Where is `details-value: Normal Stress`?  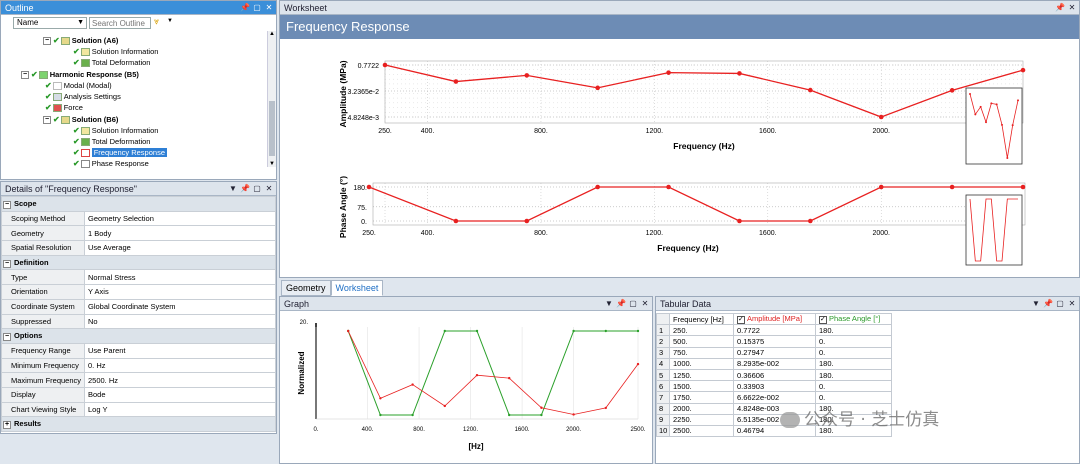 details-value: Normal Stress is located at coordinates (180, 277).